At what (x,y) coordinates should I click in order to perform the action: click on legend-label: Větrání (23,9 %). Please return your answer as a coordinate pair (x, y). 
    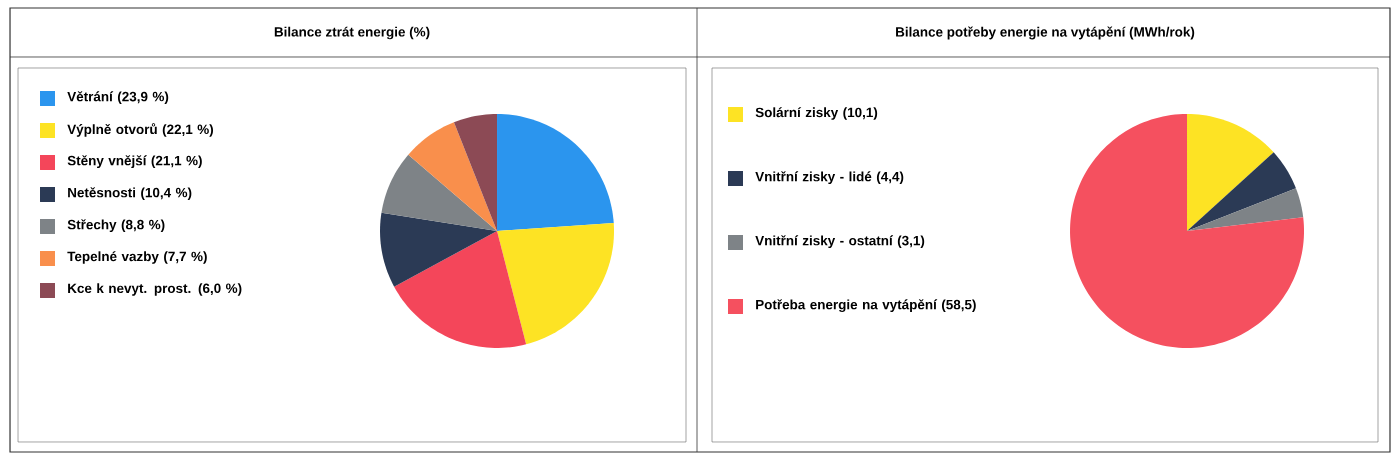
    Looking at the image, I should click on (118, 98).